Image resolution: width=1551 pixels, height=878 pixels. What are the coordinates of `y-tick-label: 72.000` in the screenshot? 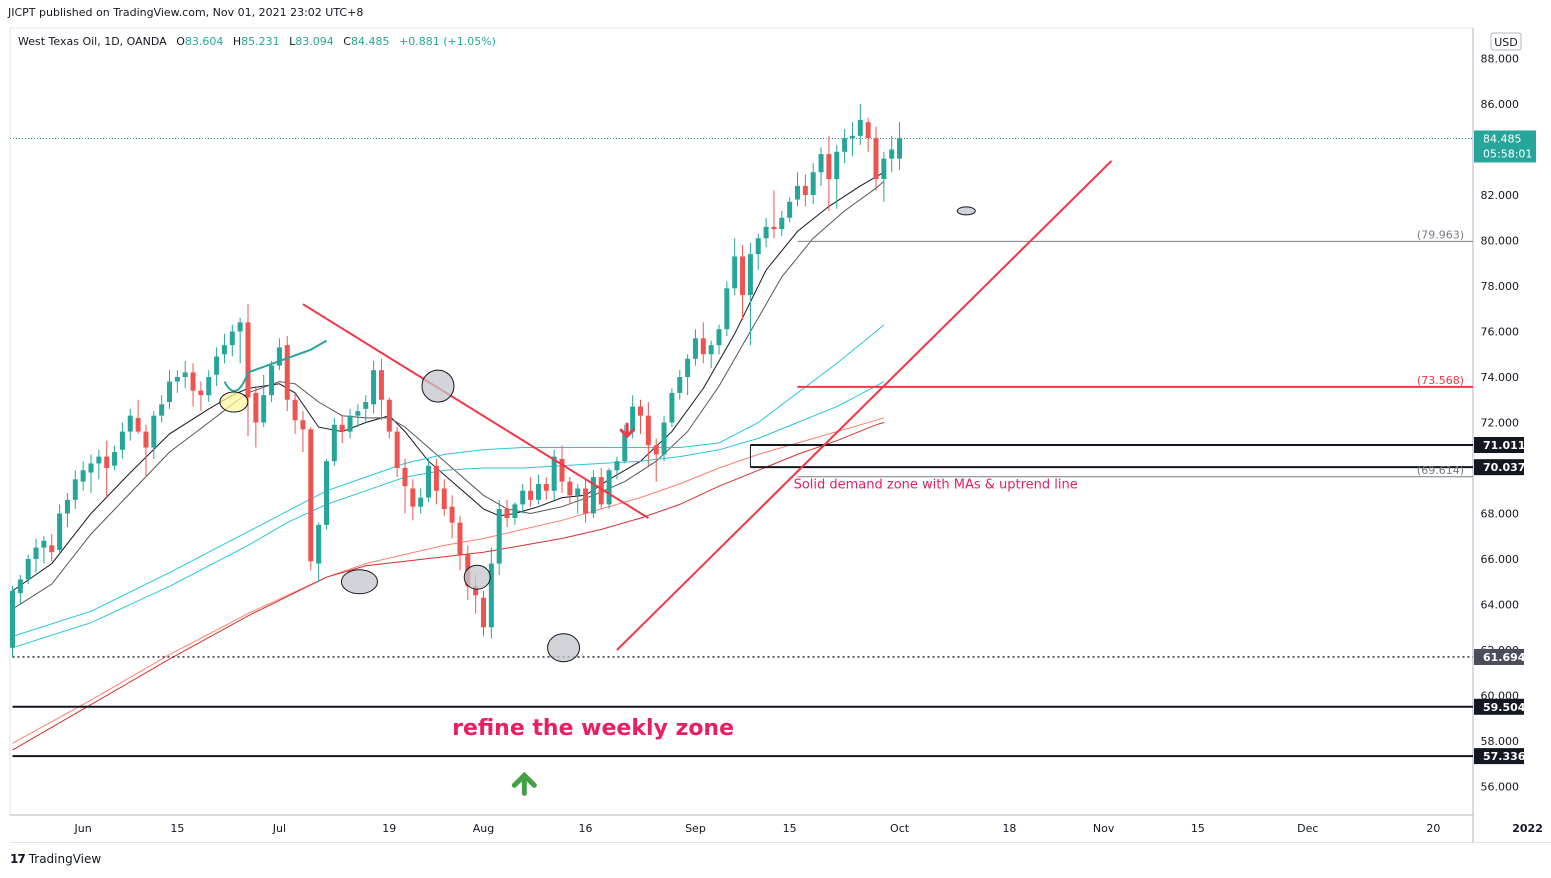 It's located at (1500, 423).